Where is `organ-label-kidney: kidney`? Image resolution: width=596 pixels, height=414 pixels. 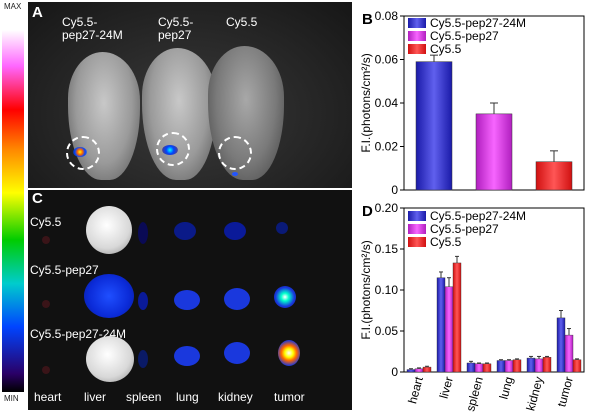 organ-label-kidney: kidney is located at coordinates (235, 397).